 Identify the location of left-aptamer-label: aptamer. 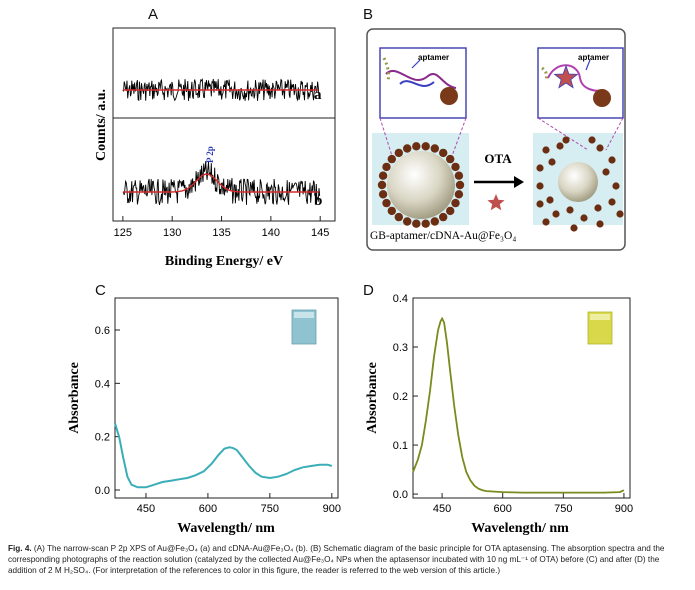
(433, 57).